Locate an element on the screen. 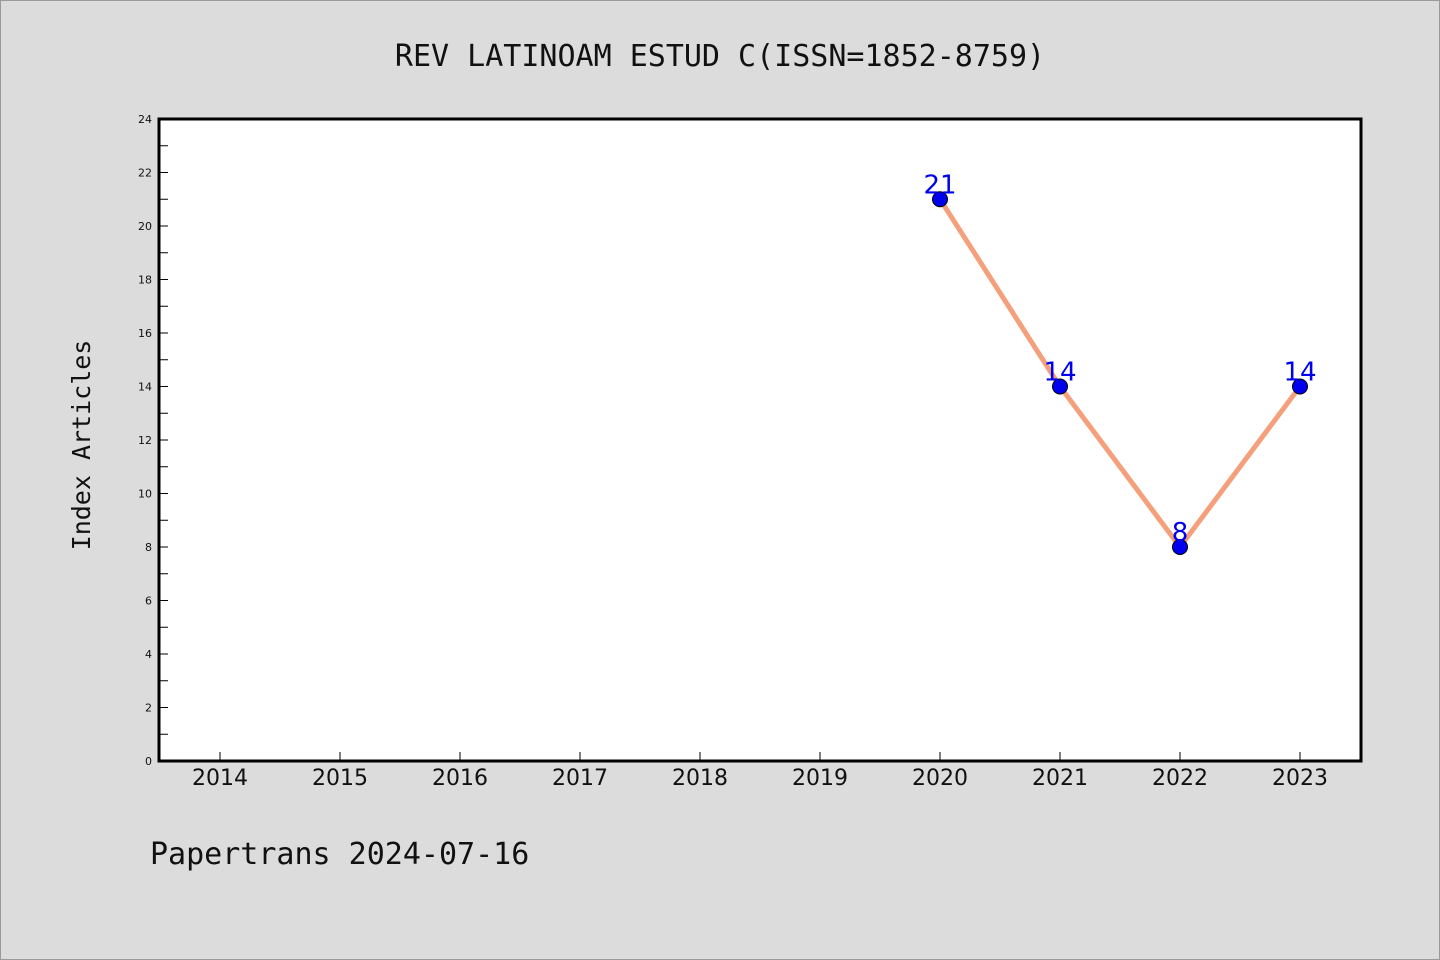 The width and height of the screenshot is (1440, 960). y-tick-label: 10 is located at coordinates (145, 494).